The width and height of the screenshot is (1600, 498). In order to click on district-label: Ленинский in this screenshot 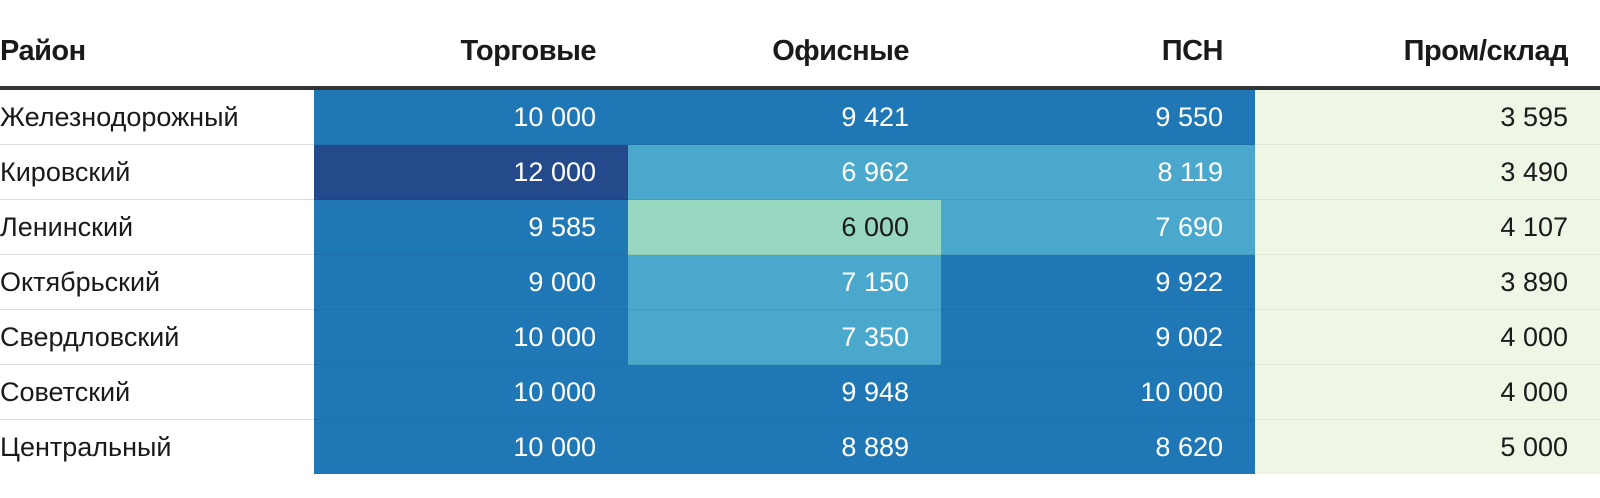, I will do `click(157, 227)`.